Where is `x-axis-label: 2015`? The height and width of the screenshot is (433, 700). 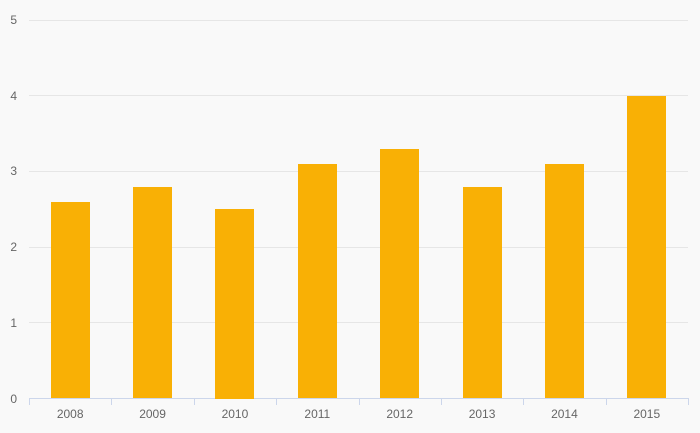 x-axis-label: 2015 is located at coordinates (647, 413).